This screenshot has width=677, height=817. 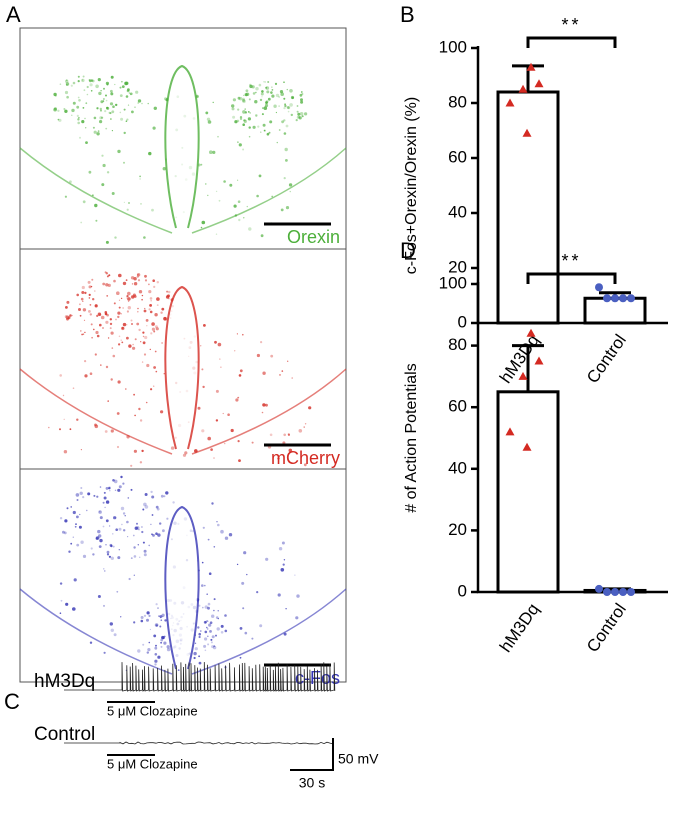 What do you see at coordinates (312, 783) in the screenshot?
I see `scale-x-label: 30 s` at bounding box center [312, 783].